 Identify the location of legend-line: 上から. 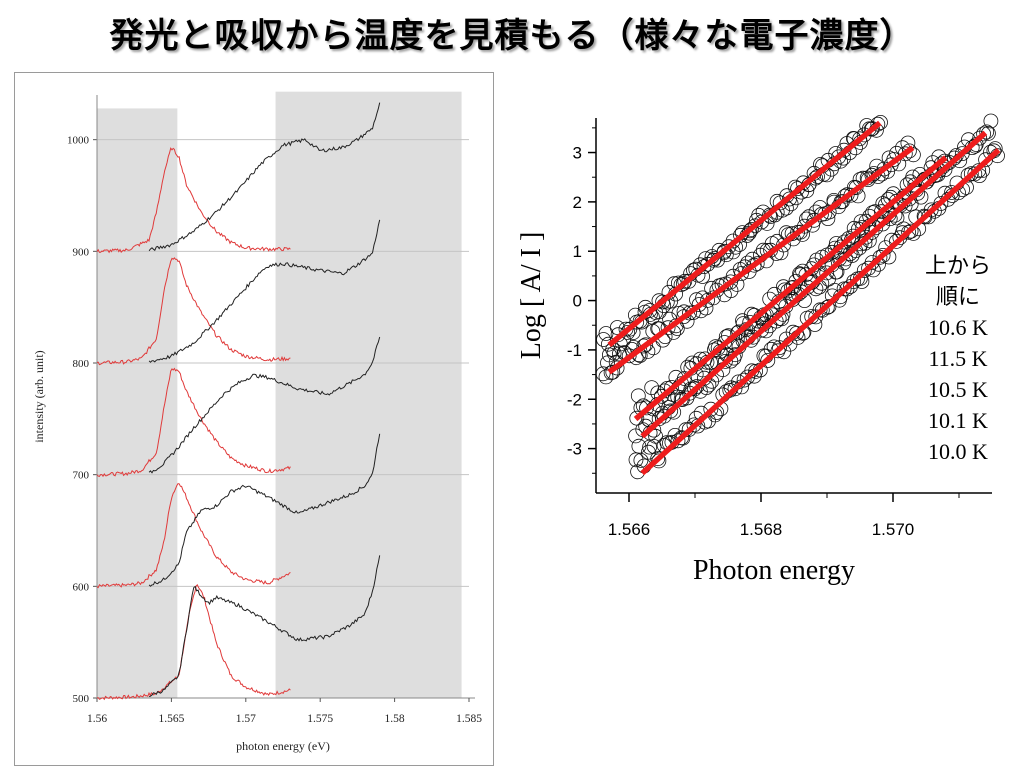
(957, 265).